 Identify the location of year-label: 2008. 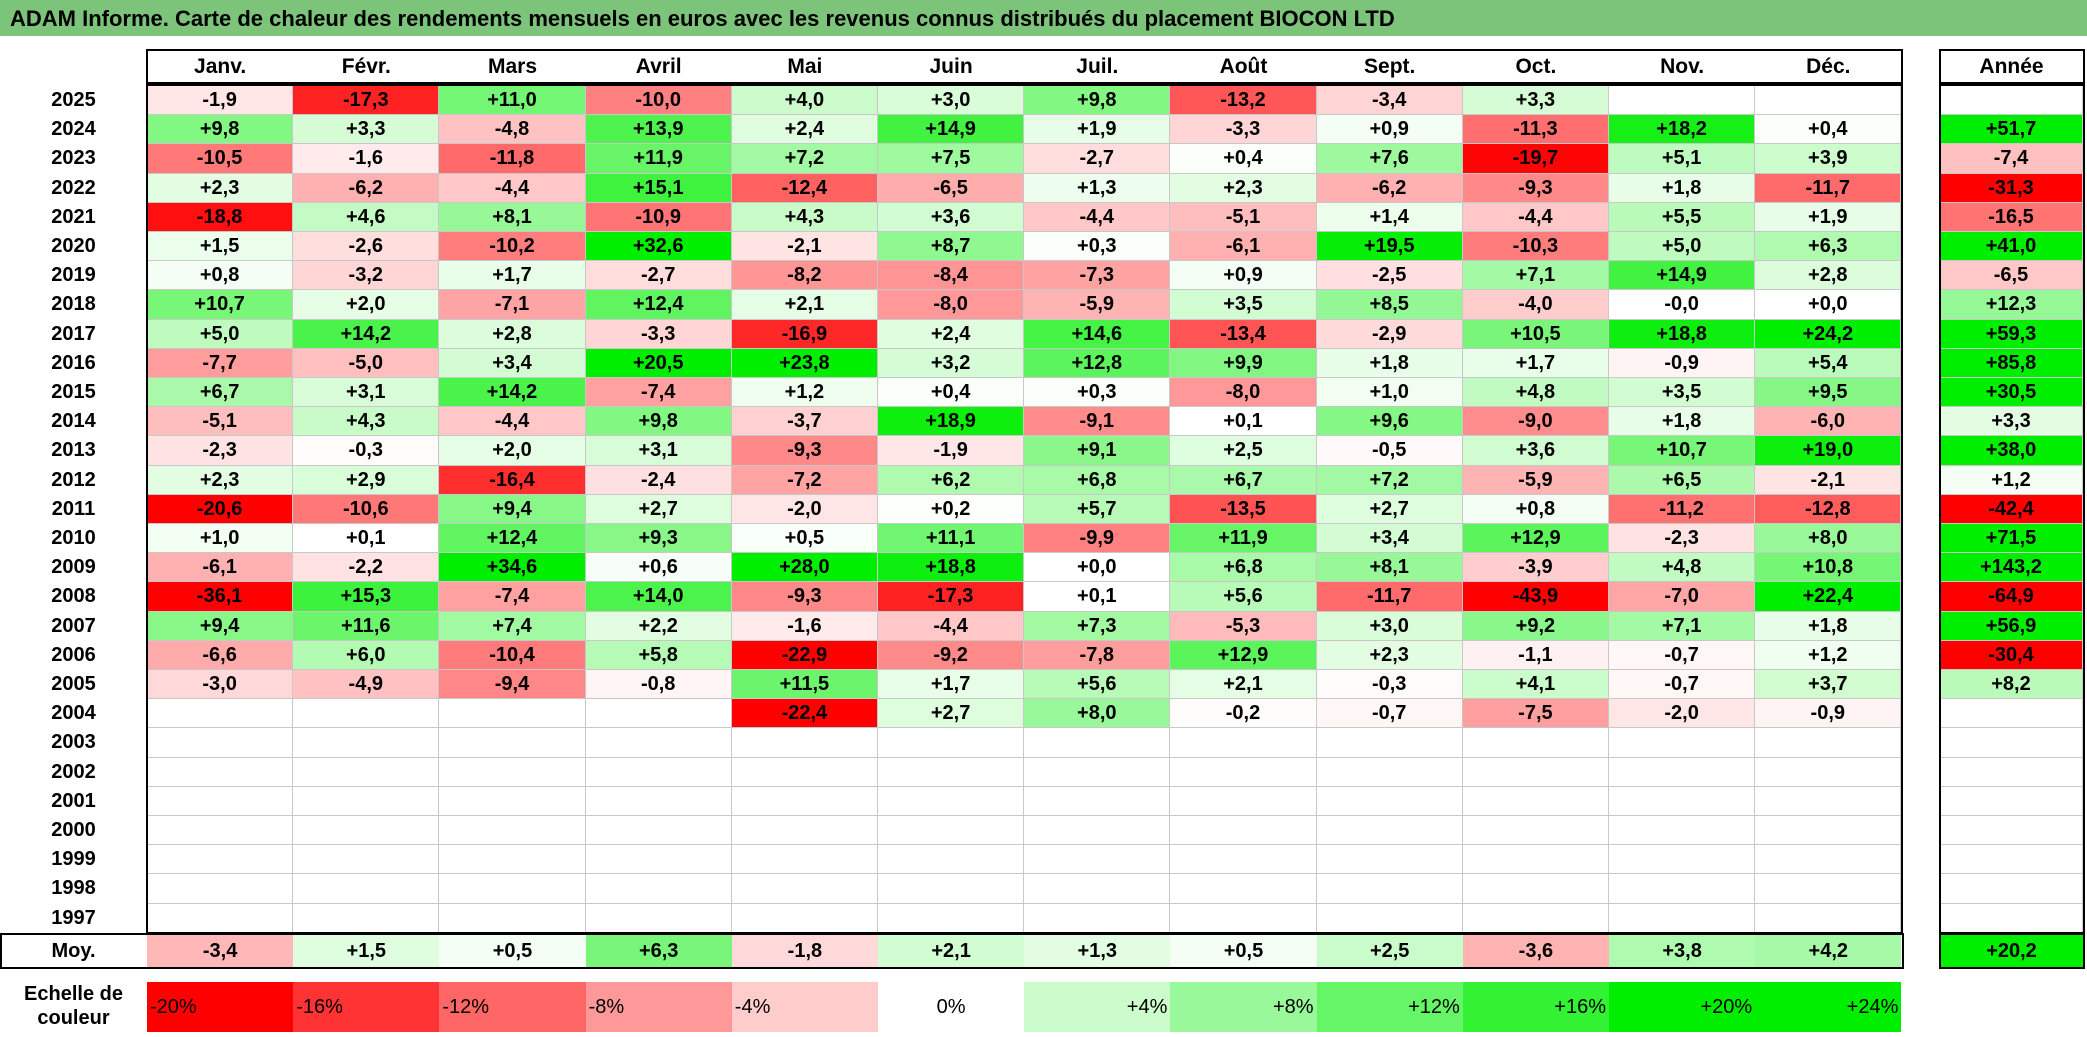
(73, 596).